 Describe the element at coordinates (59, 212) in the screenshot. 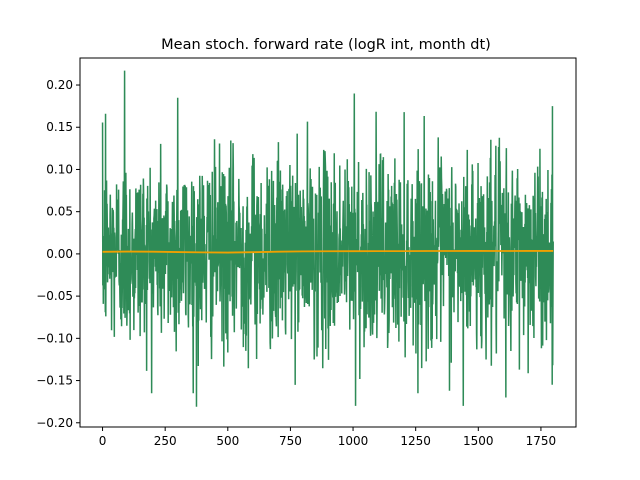

I see `y-tick-label: 0.05` at that location.